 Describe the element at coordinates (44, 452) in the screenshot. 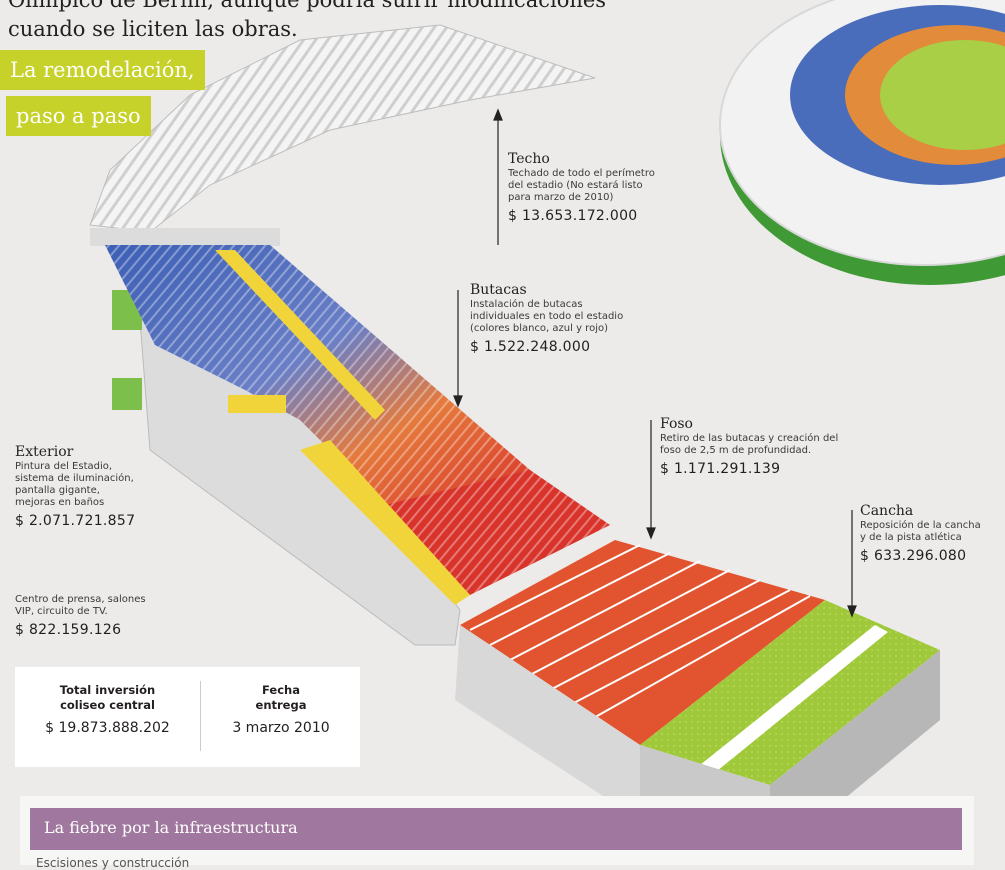

I see `label-exterior-title: Exterior` at that location.